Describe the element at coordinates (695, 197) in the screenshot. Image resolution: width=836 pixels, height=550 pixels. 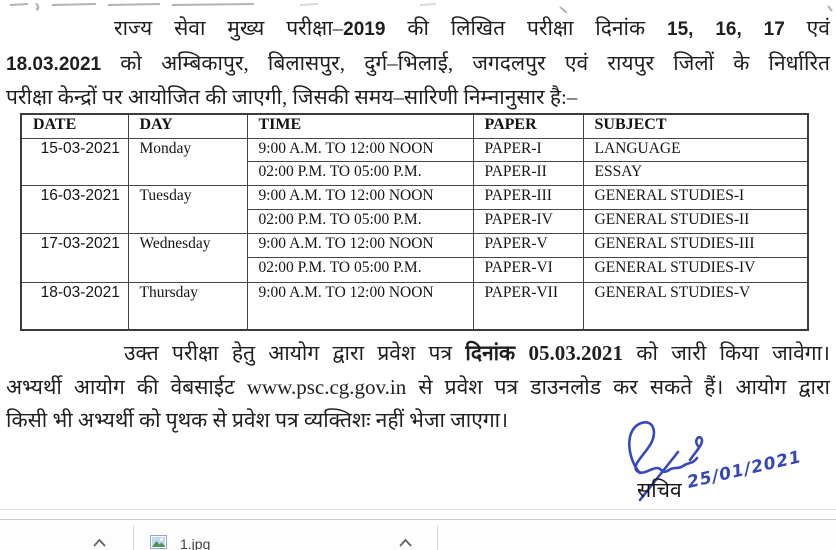
I see `cell-subject: GENERAL STUDIES-I` at that location.